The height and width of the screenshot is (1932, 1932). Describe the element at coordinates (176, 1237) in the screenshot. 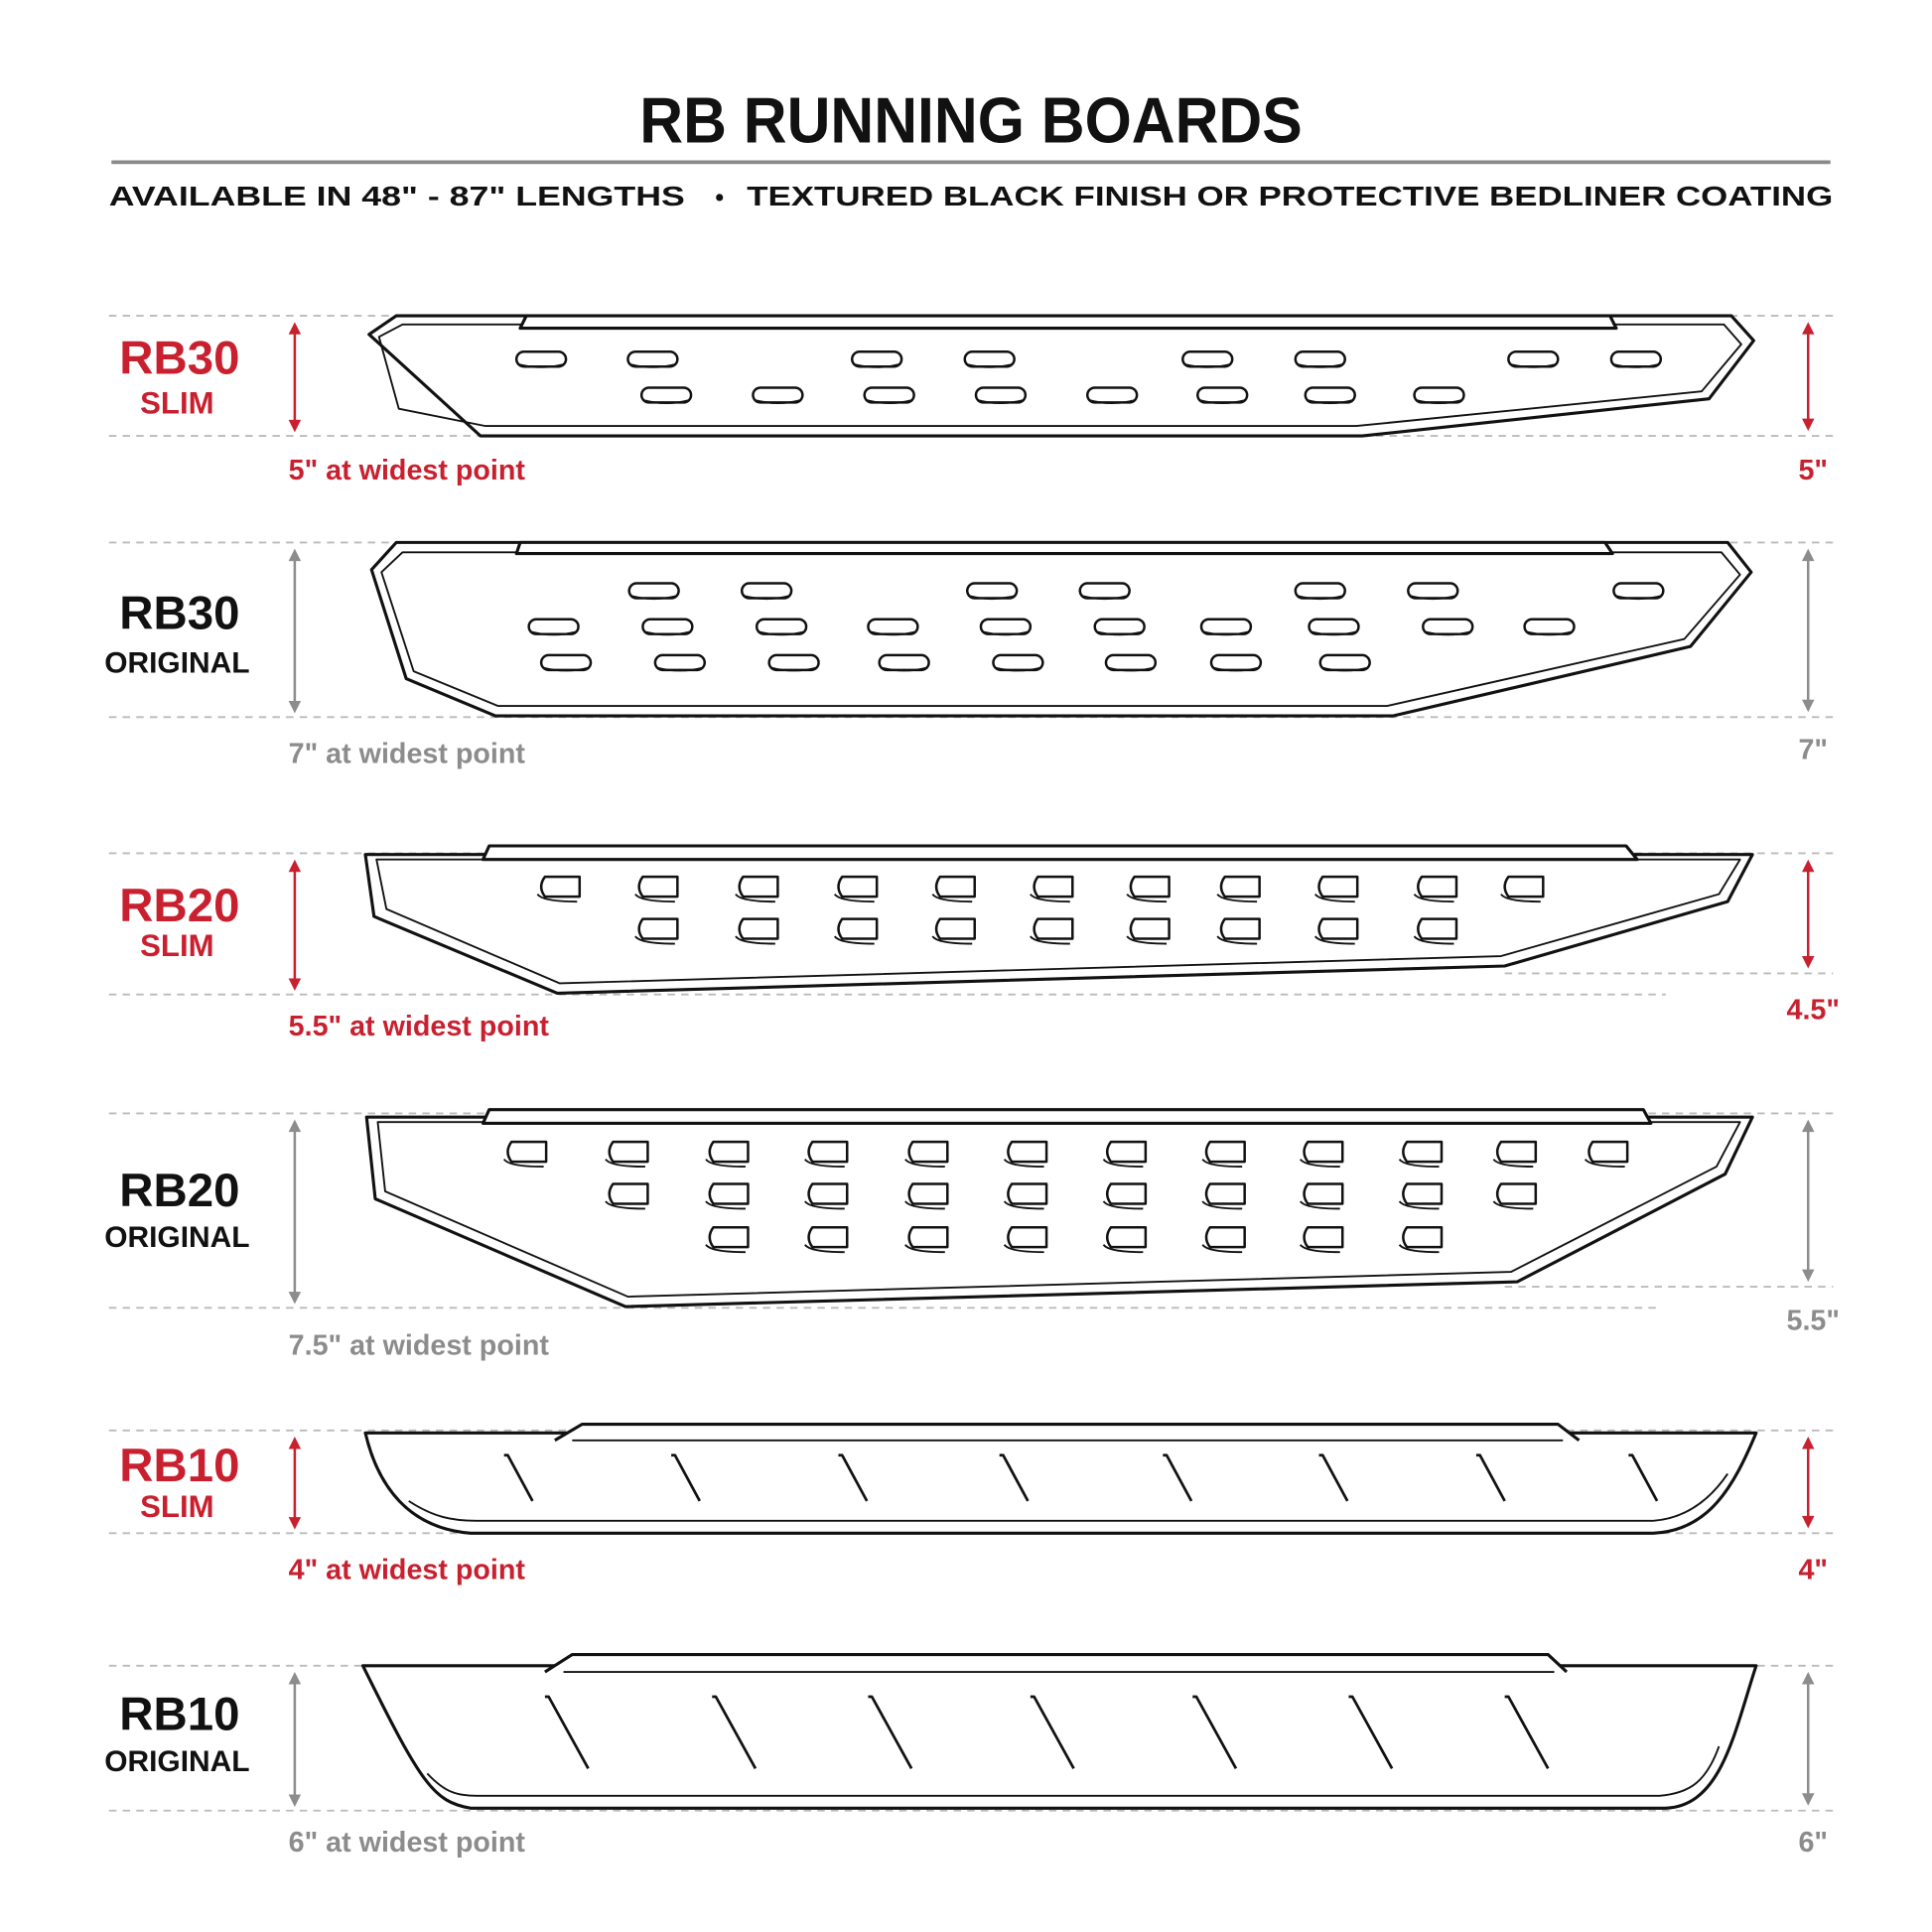

I see `variant-label: ORIGINAL` at that location.